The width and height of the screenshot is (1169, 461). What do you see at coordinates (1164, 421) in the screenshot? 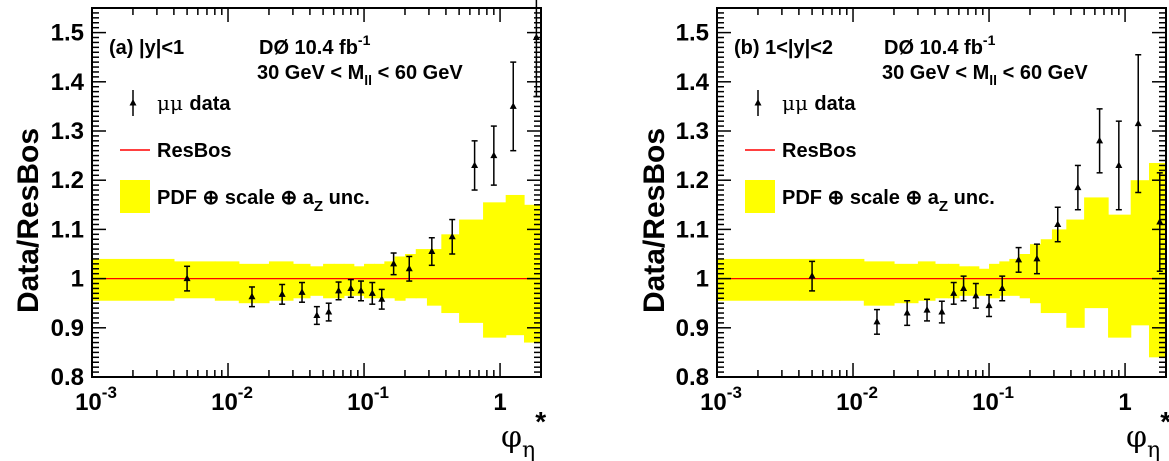
I see `x-title-star: *` at bounding box center [1164, 421].